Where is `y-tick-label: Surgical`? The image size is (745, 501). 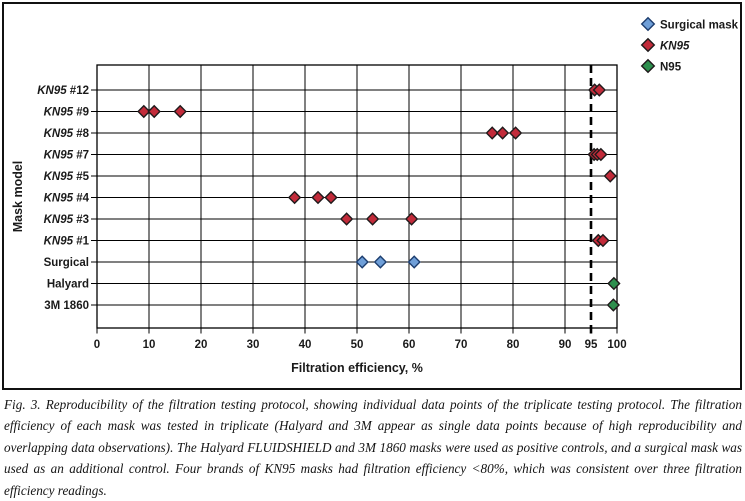 y-tick-label: Surgical is located at coordinates (66, 263).